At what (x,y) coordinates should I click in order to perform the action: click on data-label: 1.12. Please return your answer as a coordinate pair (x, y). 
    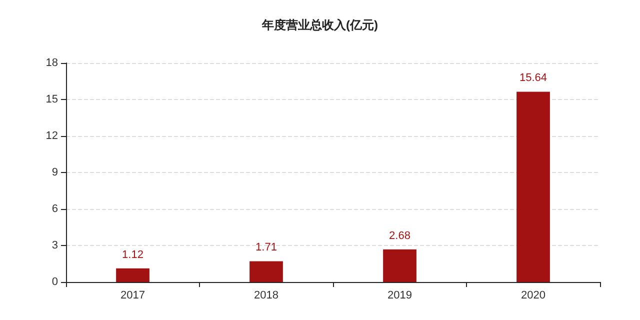
    Looking at the image, I should click on (133, 254).